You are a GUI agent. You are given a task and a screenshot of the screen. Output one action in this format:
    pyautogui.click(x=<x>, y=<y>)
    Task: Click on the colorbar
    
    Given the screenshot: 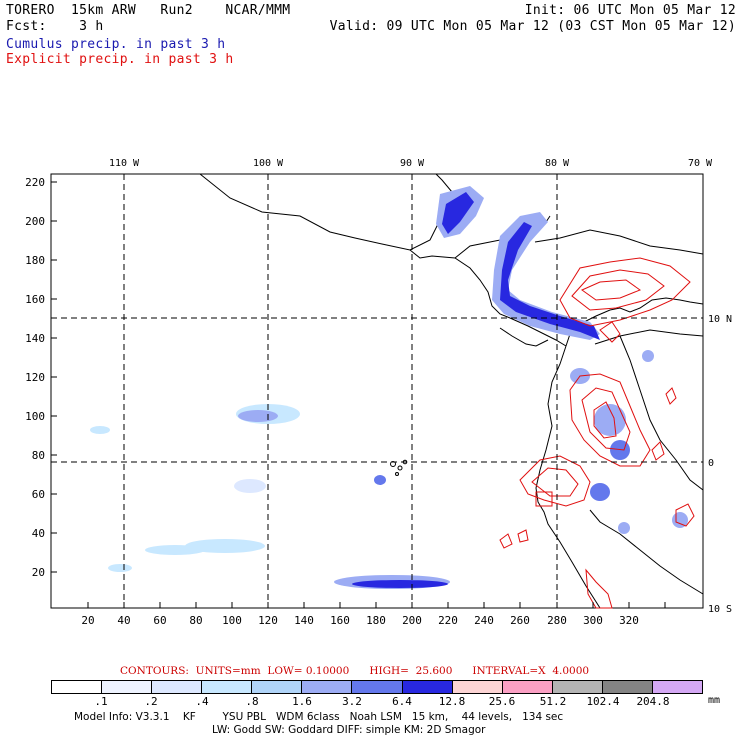 What is the action you would take?
    pyautogui.click(x=377, y=687)
    